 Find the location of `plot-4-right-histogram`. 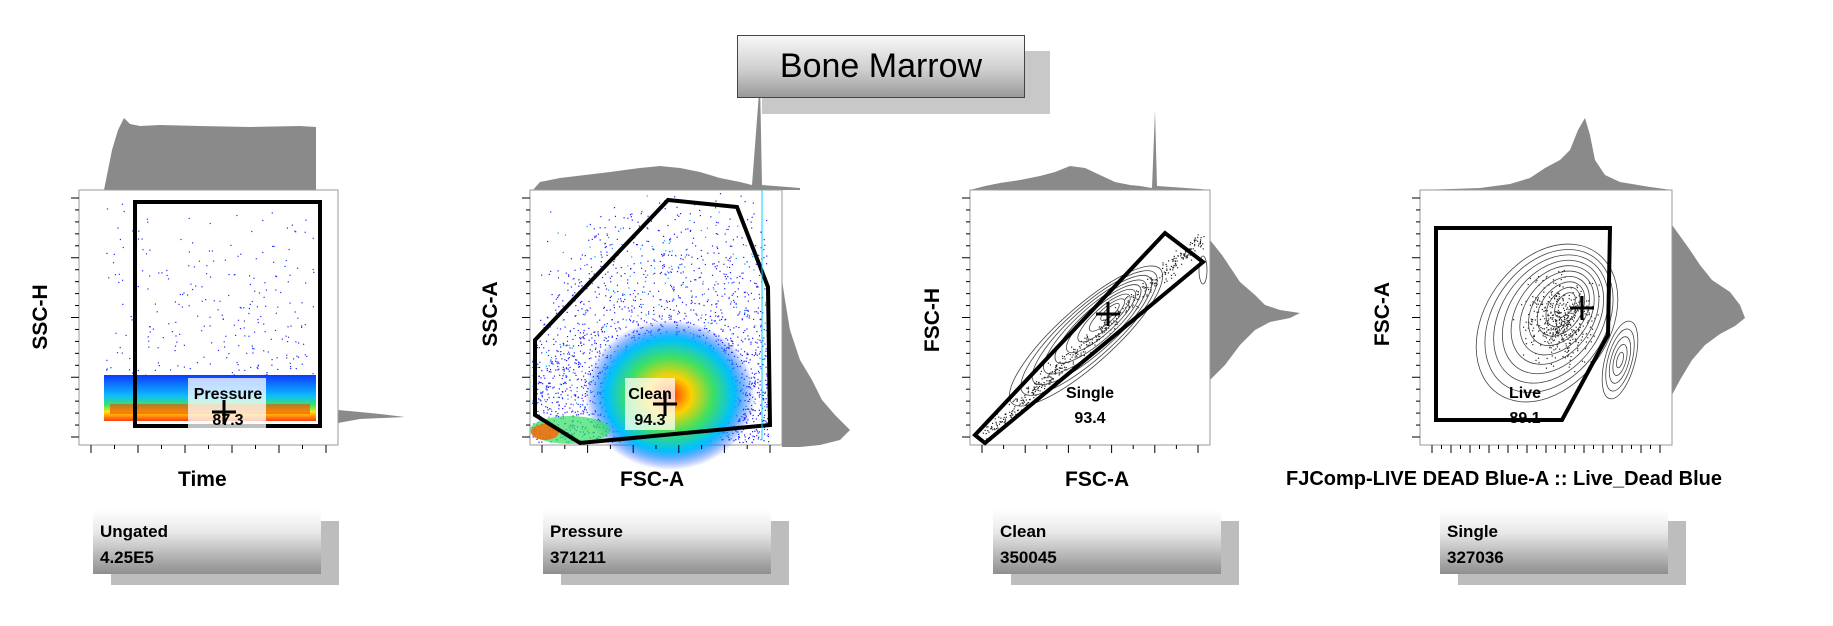

plot-4-right-histogram is located at coordinates (1708, 310).